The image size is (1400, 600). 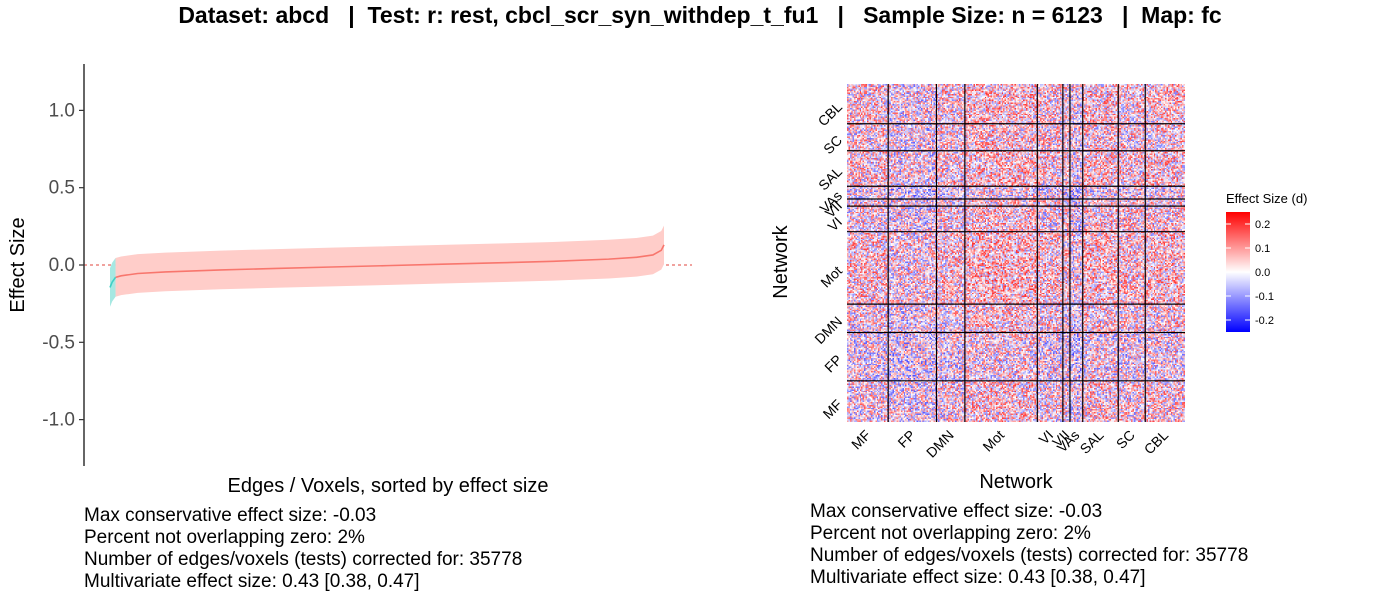 What do you see at coordinates (1262, 249) in the screenshot?
I see `legend-tick-label: 0.1` at bounding box center [1262, 249].